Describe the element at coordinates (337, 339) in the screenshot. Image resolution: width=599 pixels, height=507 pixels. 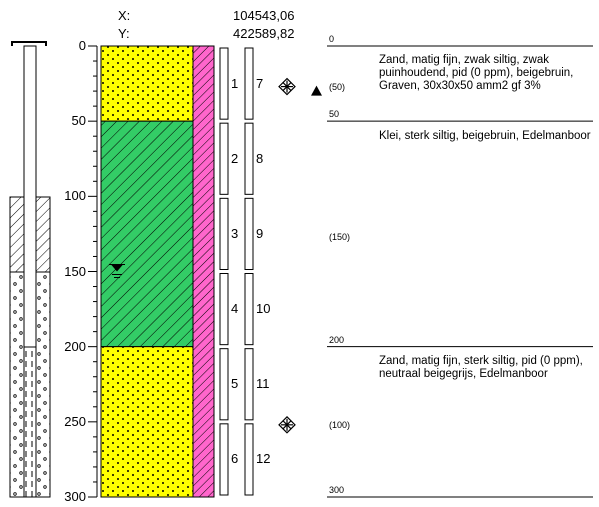
I see `boundary-depth-label: 200` at that location.